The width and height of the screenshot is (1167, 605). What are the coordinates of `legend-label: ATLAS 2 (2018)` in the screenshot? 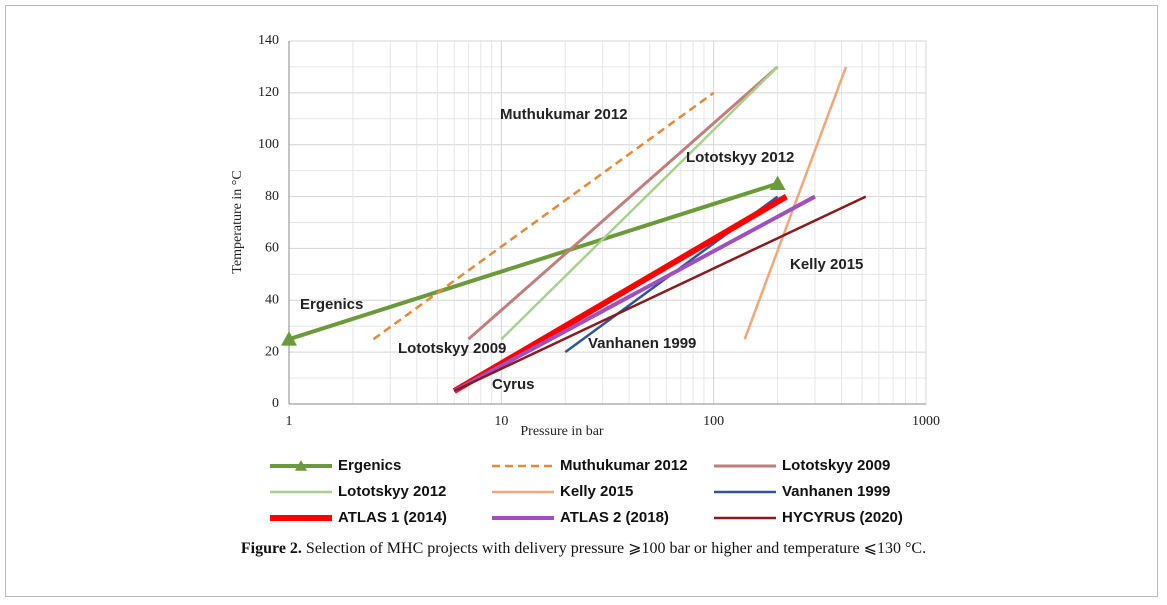 It's located at (614, 517).